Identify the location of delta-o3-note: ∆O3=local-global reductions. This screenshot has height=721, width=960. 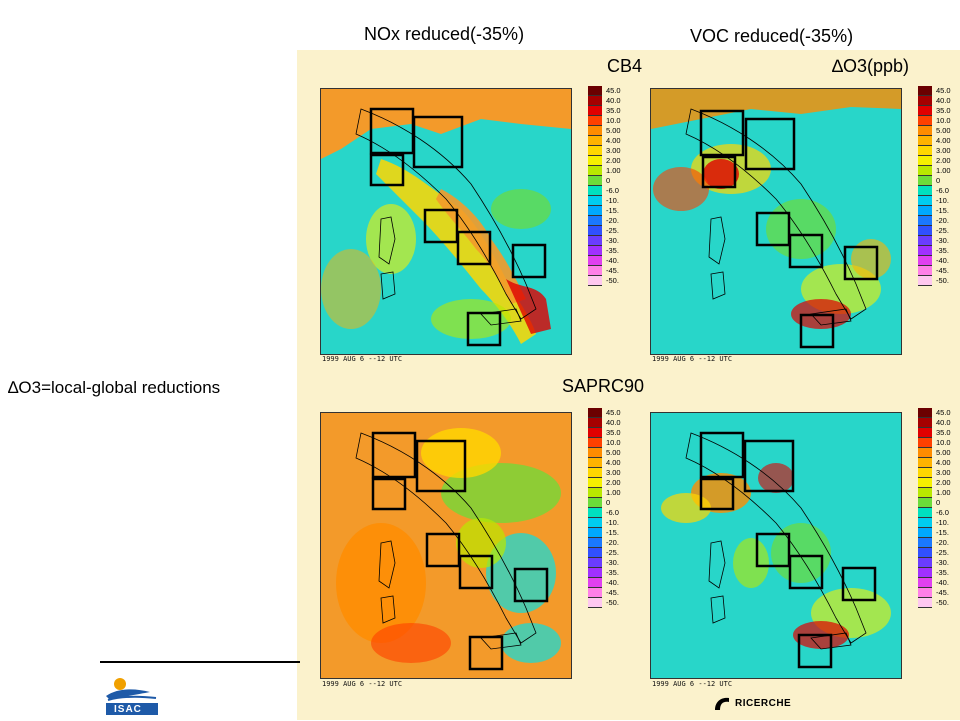
(114, 387).